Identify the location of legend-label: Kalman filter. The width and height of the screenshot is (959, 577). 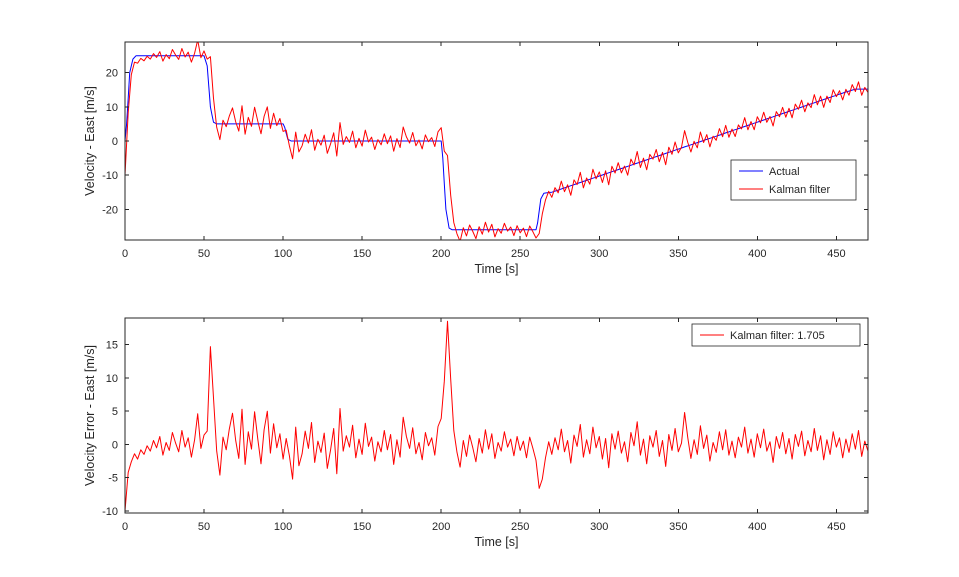
(799, 190).